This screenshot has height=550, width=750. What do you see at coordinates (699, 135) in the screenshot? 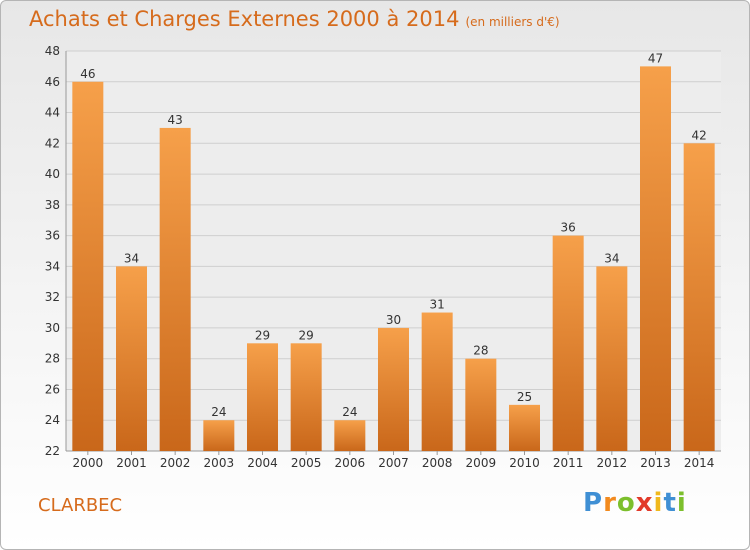
I see `data-label: 42` at bounding box center [699, 135].